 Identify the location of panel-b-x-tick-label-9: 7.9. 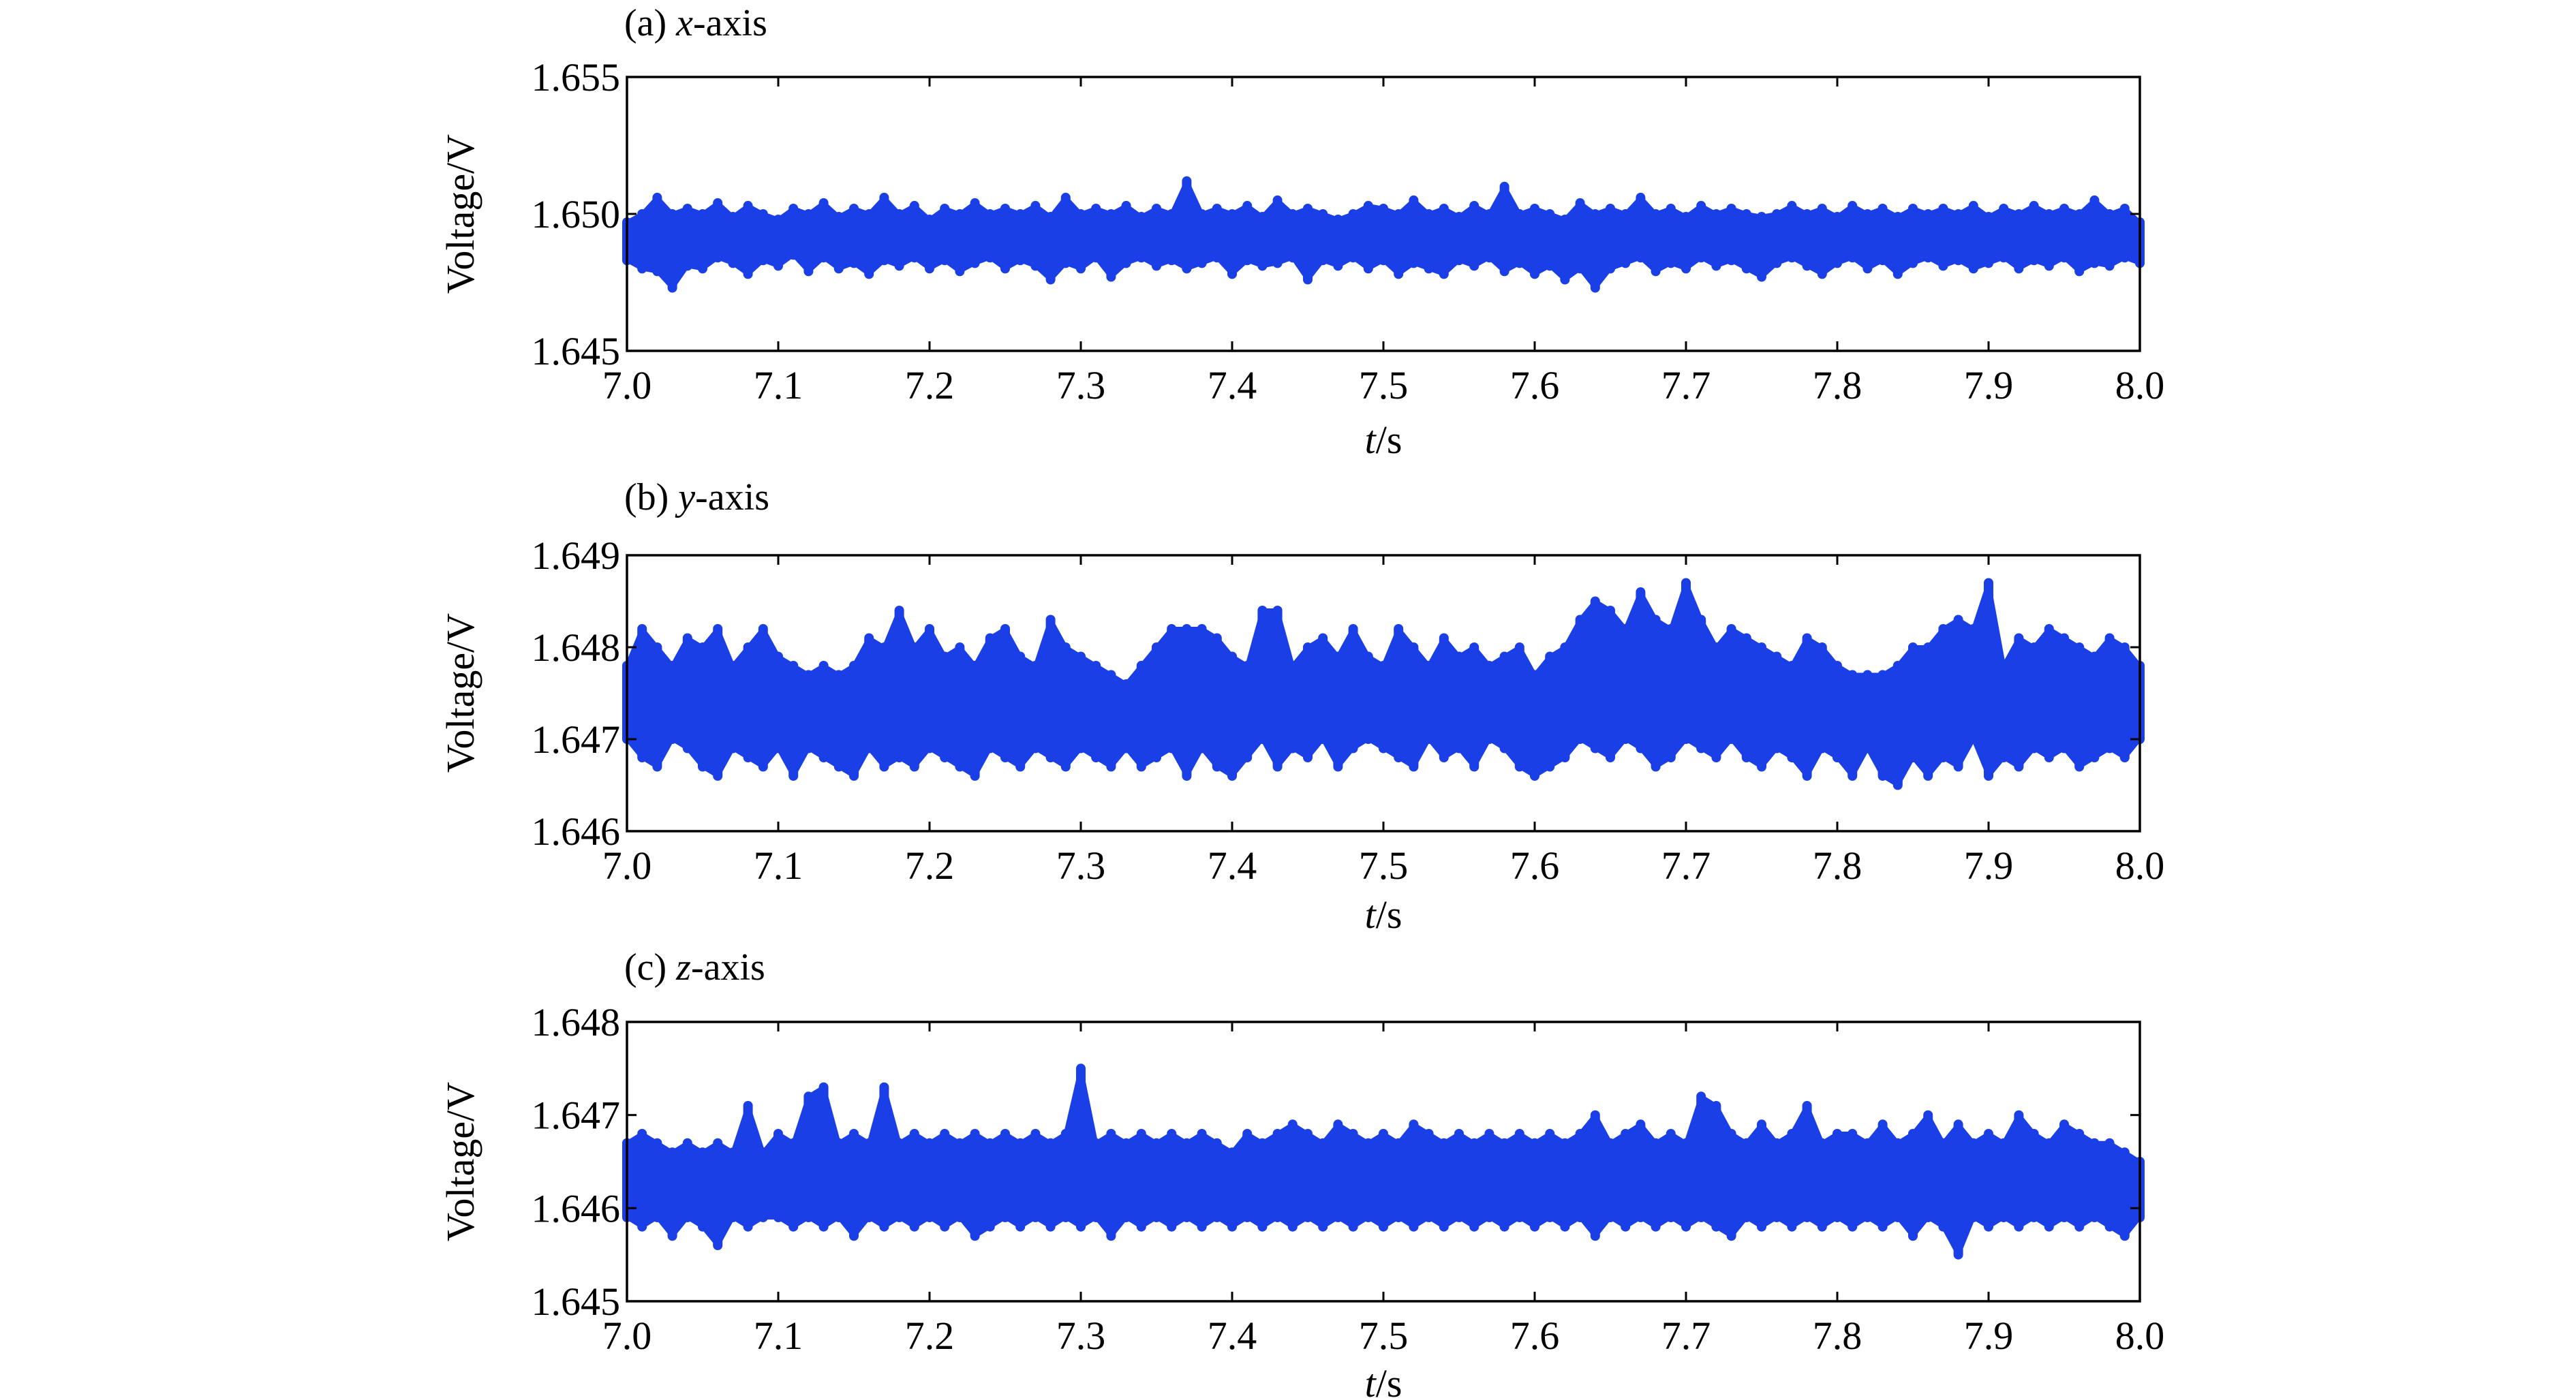
(1989, 865).